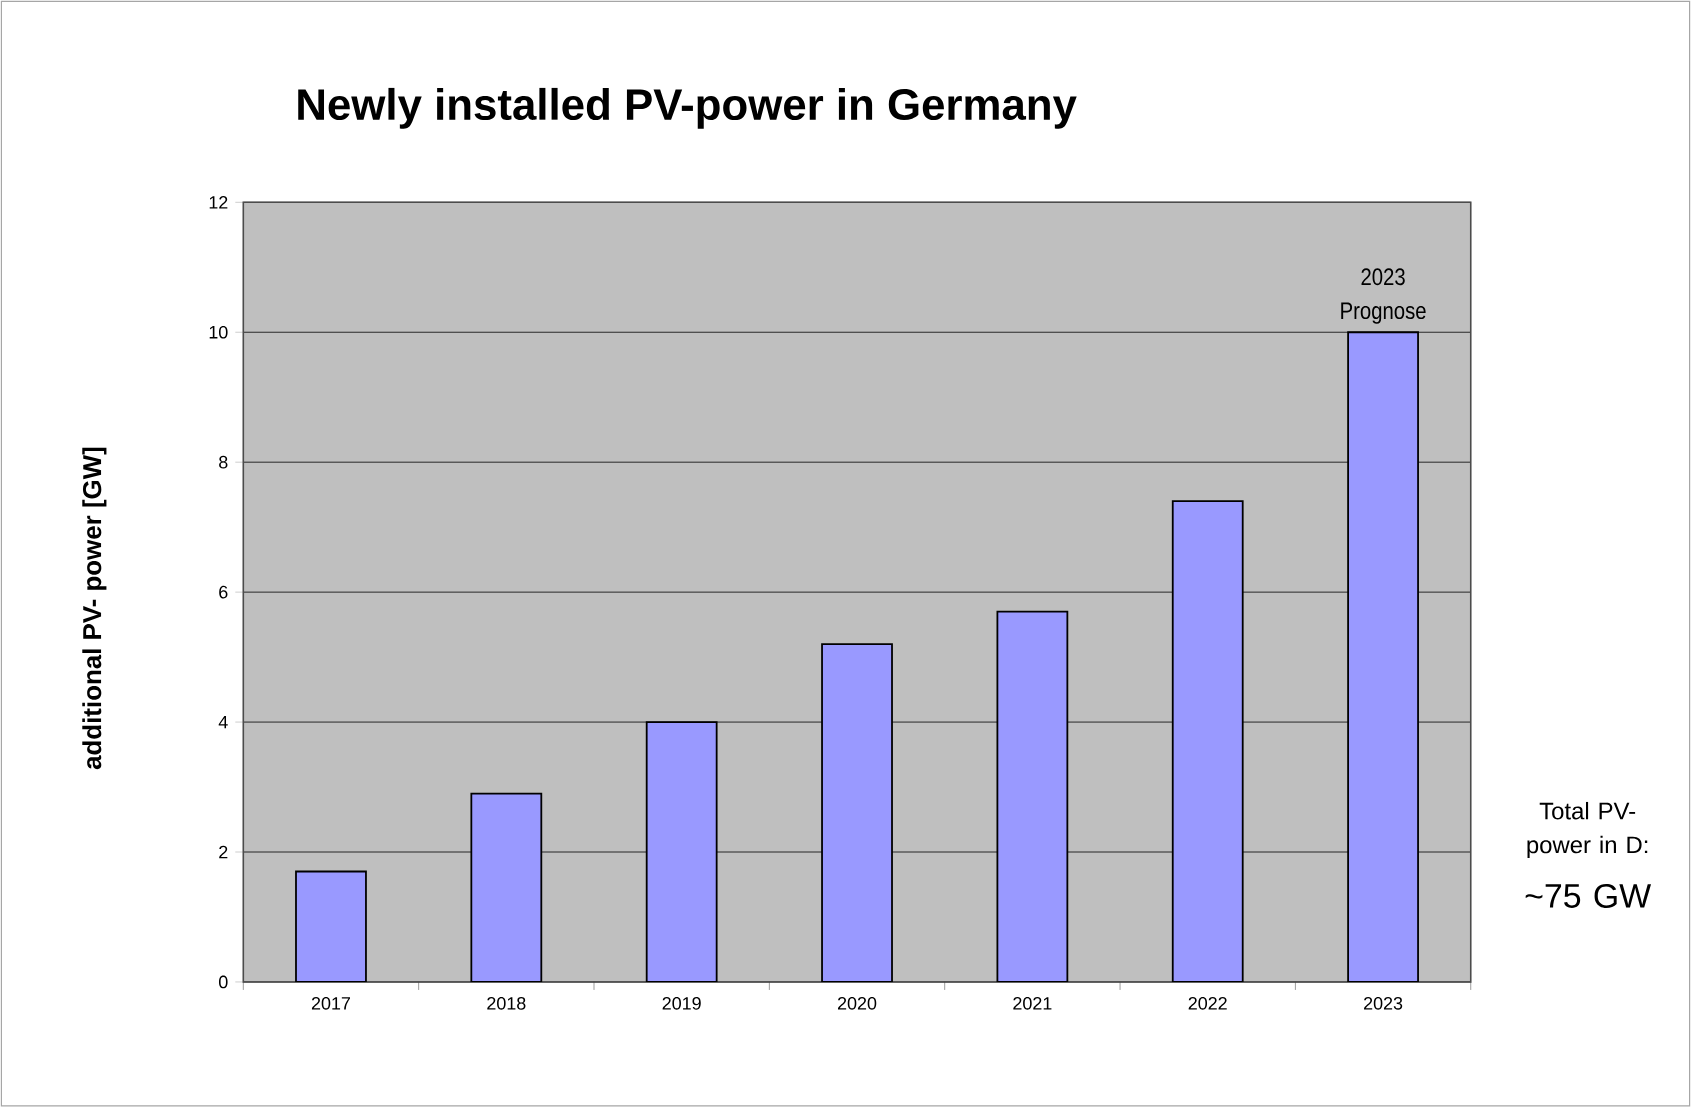  I want to click on y-tick-label: 0, so click(223, 982).